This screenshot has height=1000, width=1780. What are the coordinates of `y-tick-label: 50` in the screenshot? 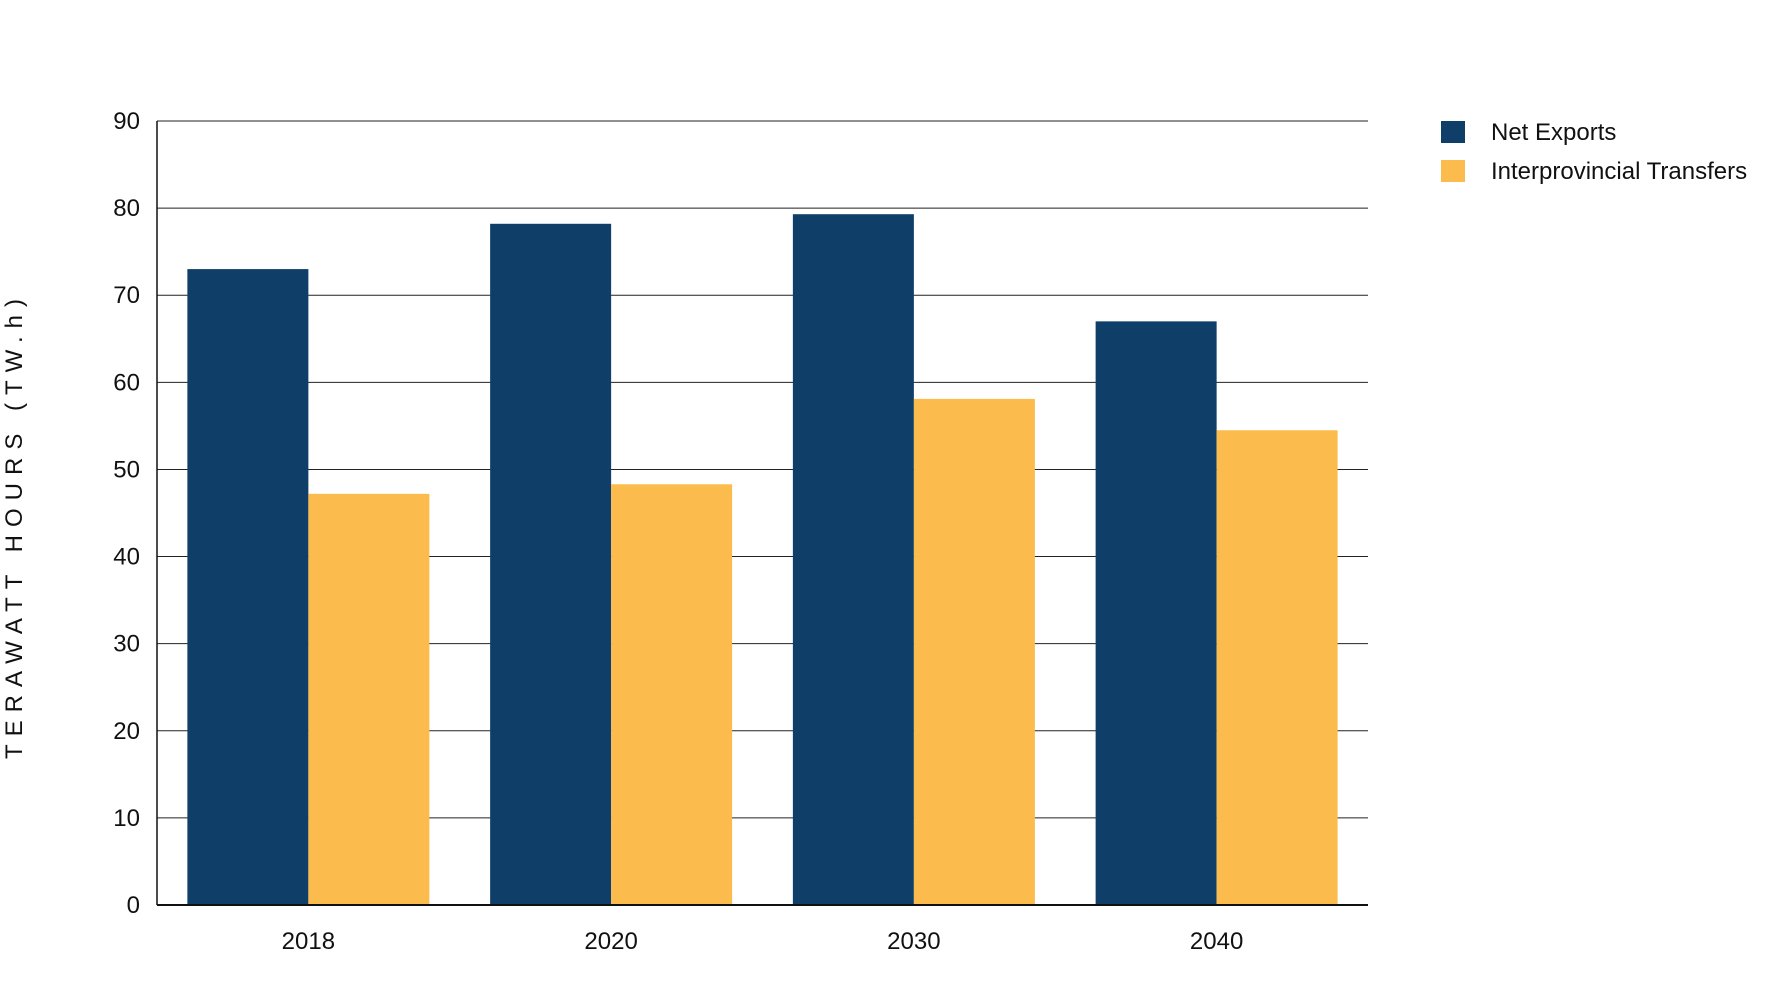 It's located at (126, 469).